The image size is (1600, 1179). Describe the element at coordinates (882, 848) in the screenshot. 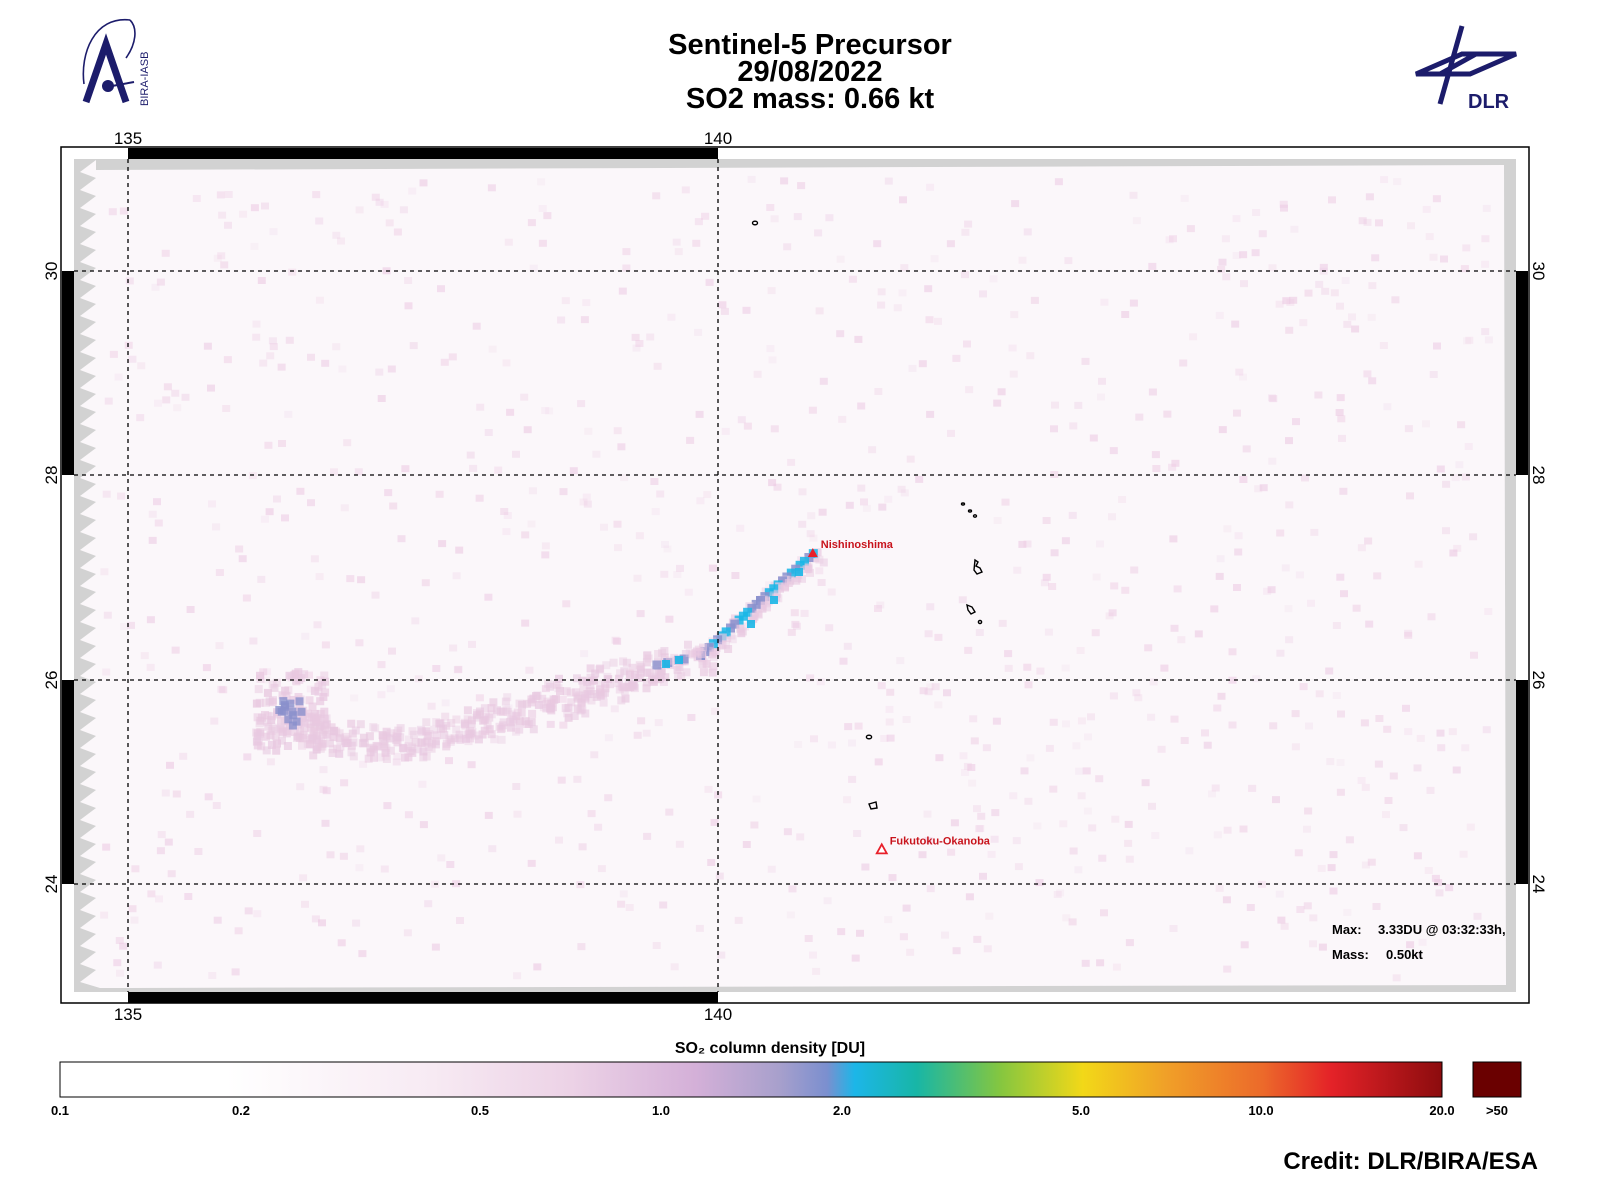

I see `volcano-marker-icon` at that location.